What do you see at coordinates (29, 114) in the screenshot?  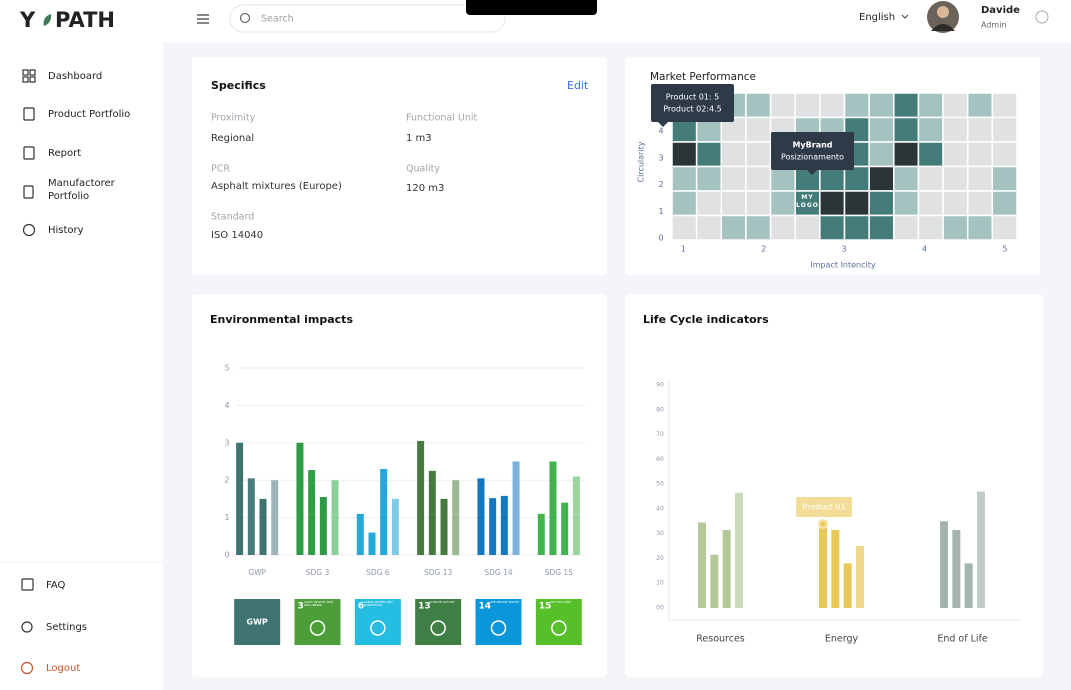 I see `icon-portfolio` at bounding box center [29, 114].